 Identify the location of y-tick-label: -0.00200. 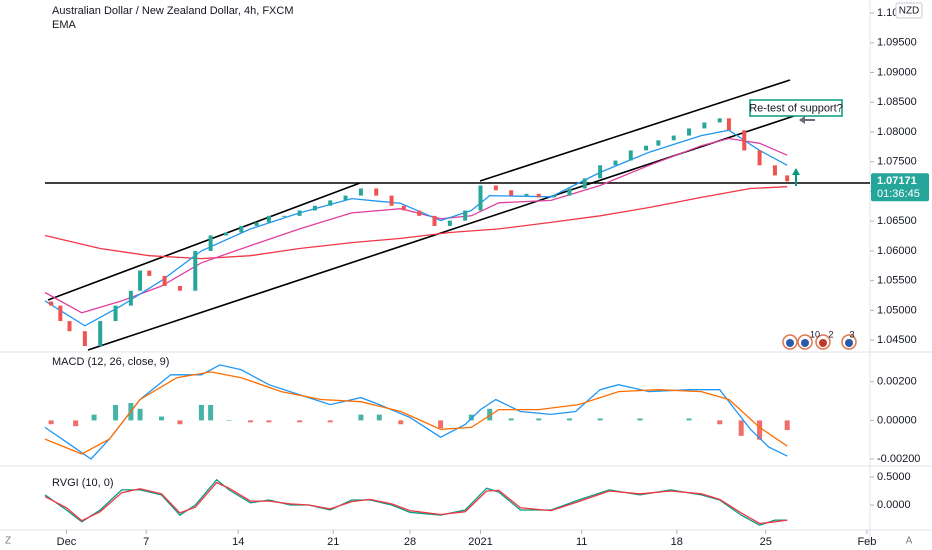
(898, 459).